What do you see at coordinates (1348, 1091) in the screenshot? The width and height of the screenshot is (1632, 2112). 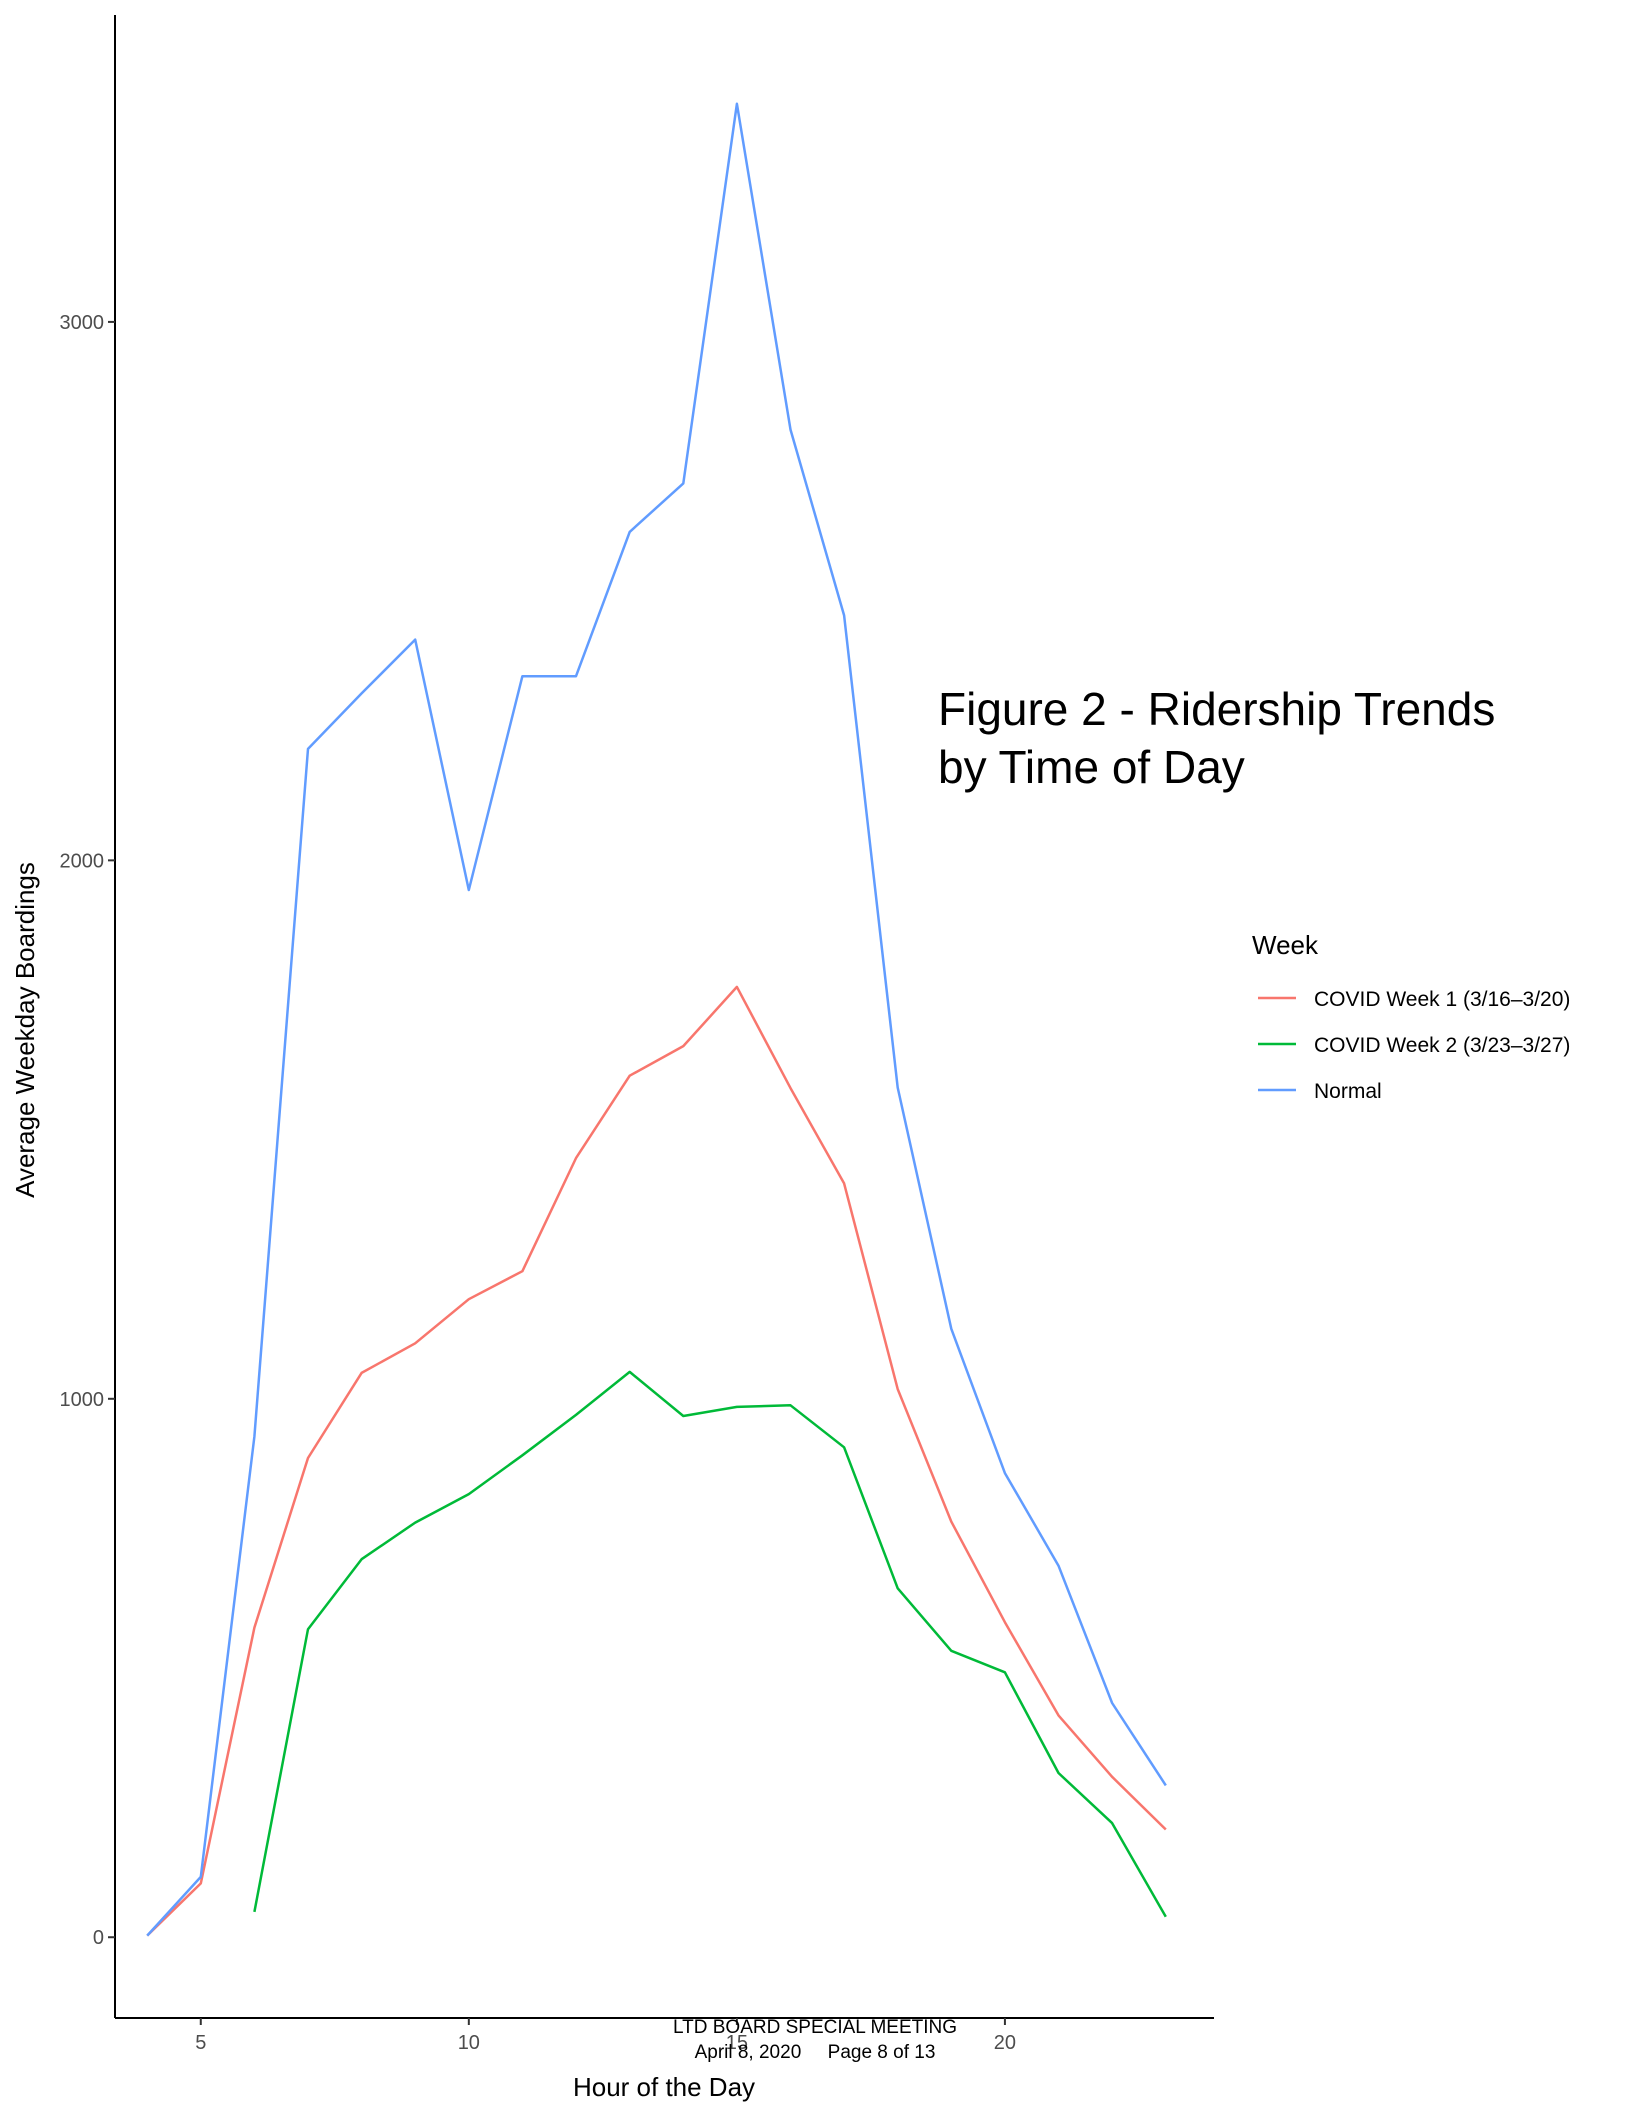 I see `legend-label-normal: Normal` at bounding box center [1348, 1091].